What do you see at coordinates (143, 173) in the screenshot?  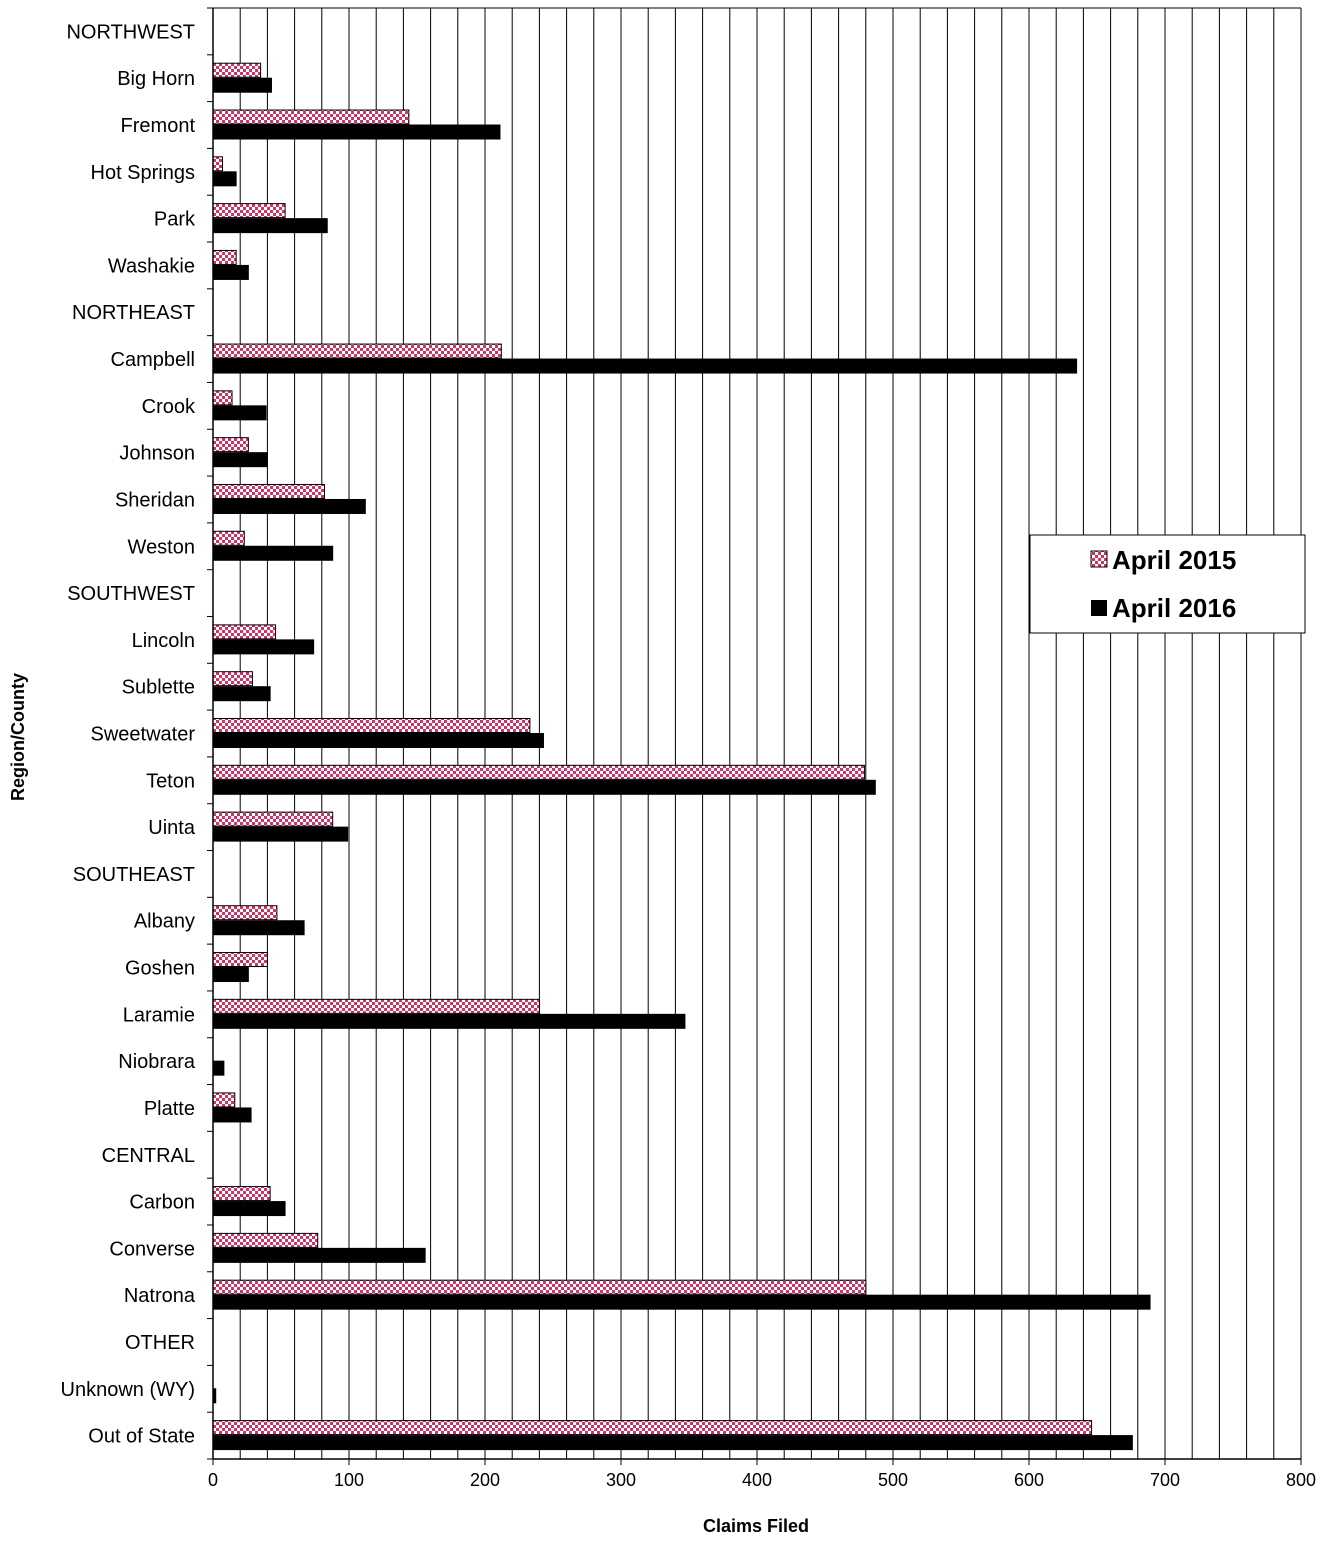 I see `category-label-hot-springs: Hot Springs` at bounding box center [143, 173].